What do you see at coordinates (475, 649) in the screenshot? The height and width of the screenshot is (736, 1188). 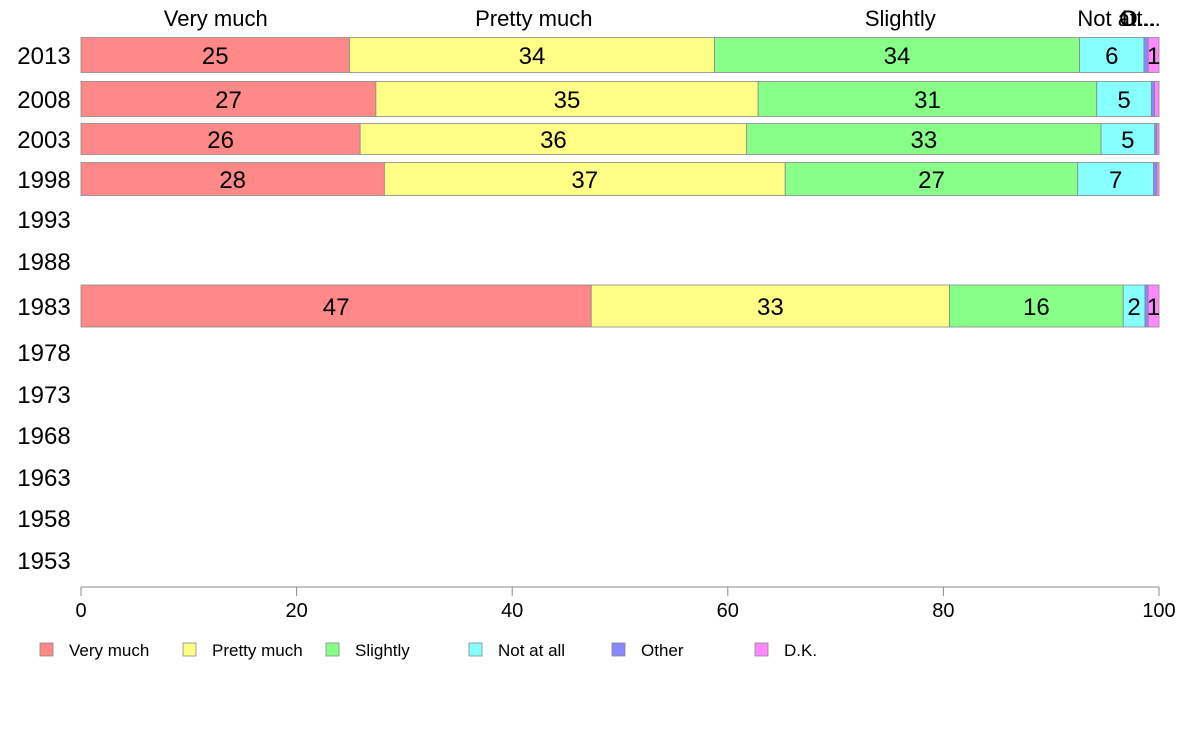 I see `legend-swatch-not-at-all` at bounding box center [475, 649].